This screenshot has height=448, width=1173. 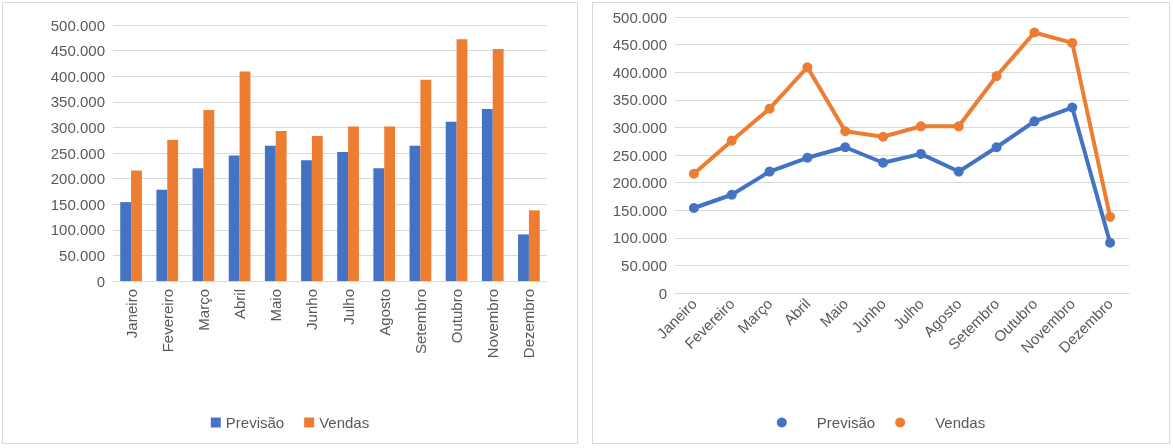 What do you see at coordinates (420, 322) in the screenshot?
I see `x-tick-label: Setembro` at bounding box center [420, 322].